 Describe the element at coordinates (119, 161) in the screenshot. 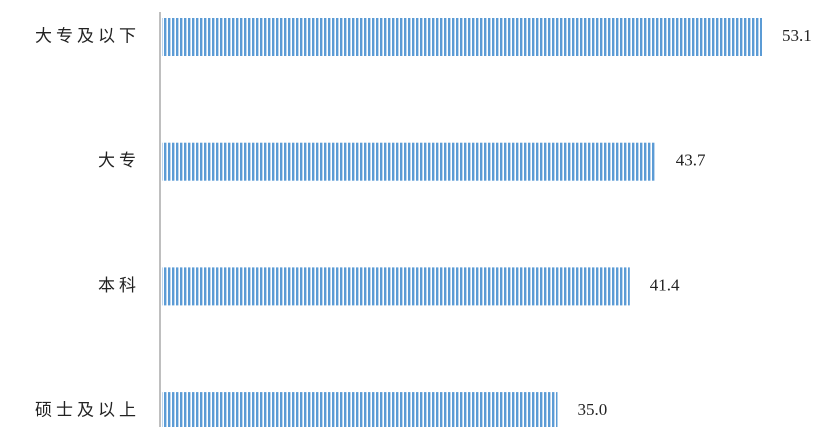

I see `category-label: 大专` at that location.